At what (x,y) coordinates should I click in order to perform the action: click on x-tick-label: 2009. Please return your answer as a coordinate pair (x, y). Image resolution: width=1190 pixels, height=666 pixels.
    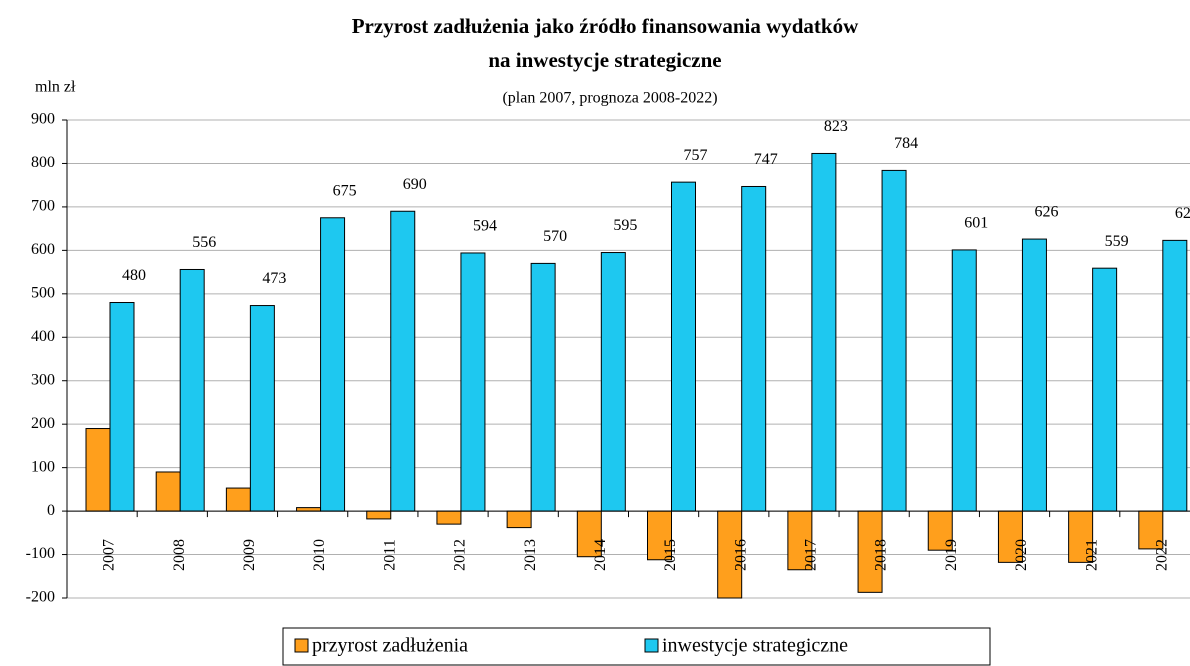
    Looking at the image, I should click on (249, 555).